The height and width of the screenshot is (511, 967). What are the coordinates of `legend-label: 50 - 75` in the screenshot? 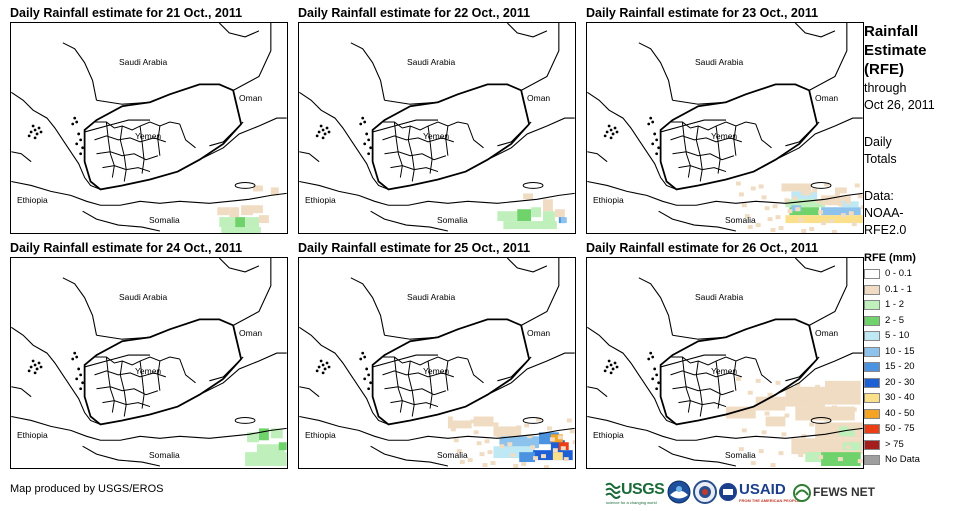 It's located at (900, 428).